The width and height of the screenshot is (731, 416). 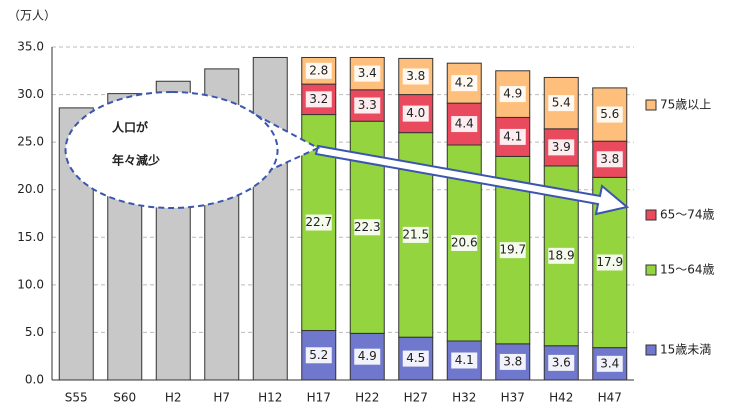 I want to click on data-label: 5.4, so click(x=561, y=103).